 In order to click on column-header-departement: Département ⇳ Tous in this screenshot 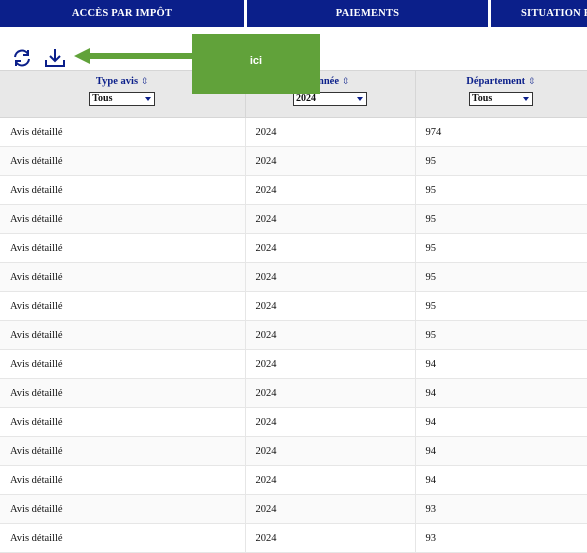, I will do `click(501, 94)`.